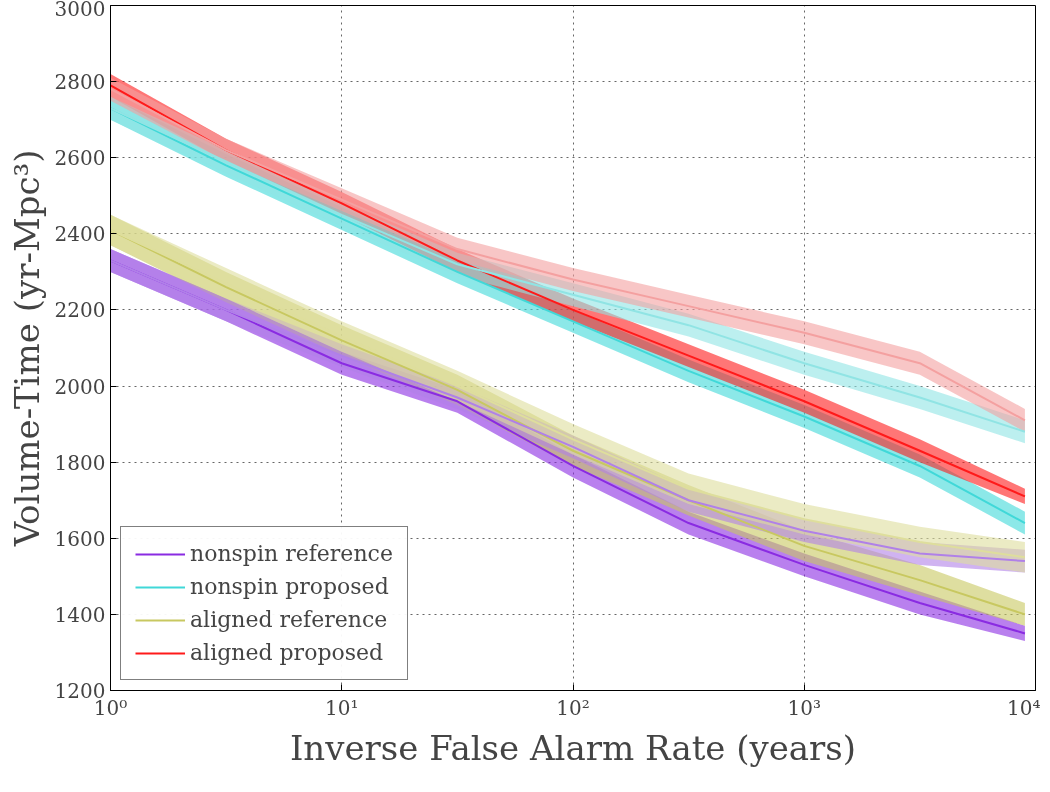  What do you see at coordinates (1024, 707) in the screenshot?
I see `x-tick-label: 10⁴` at bounding box center [1024, 707].